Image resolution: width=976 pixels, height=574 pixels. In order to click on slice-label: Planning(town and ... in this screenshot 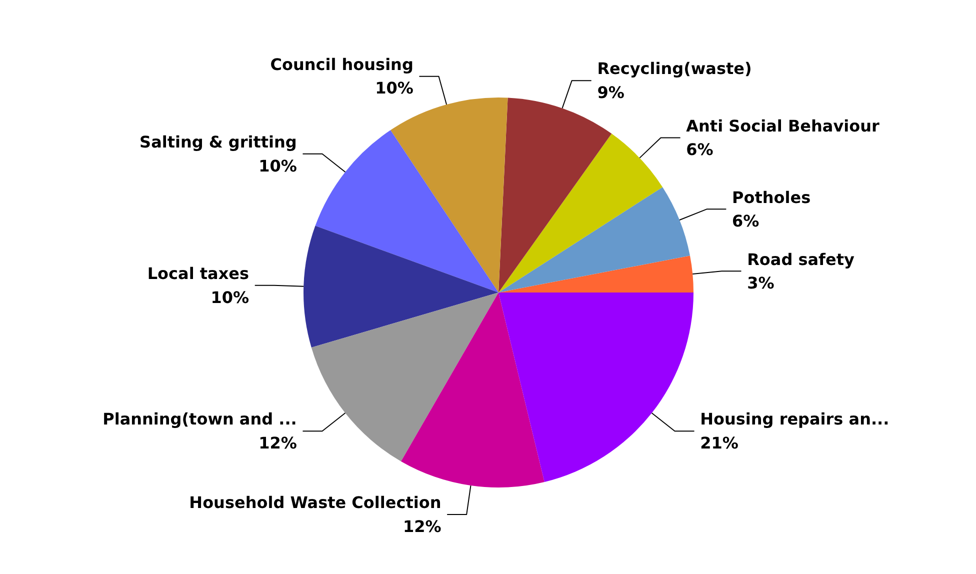, I will do `click(199, 419)`.